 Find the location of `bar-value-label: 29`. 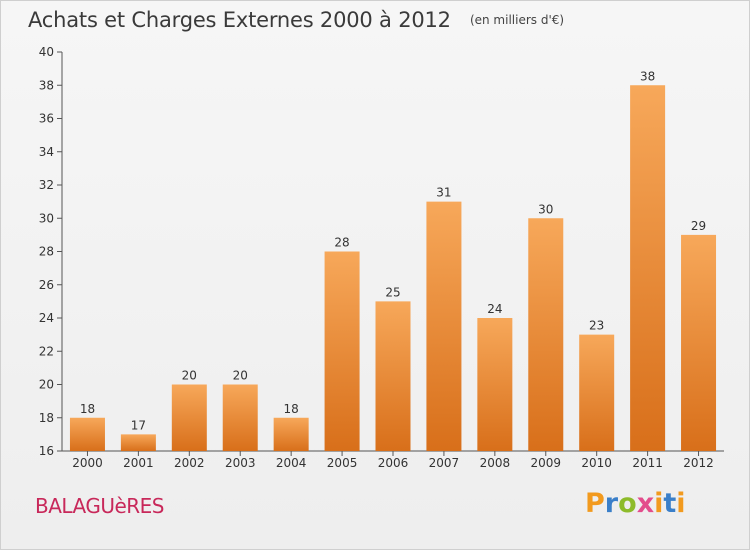

bar-value-label: 29 is located at coordinates (698, 226).